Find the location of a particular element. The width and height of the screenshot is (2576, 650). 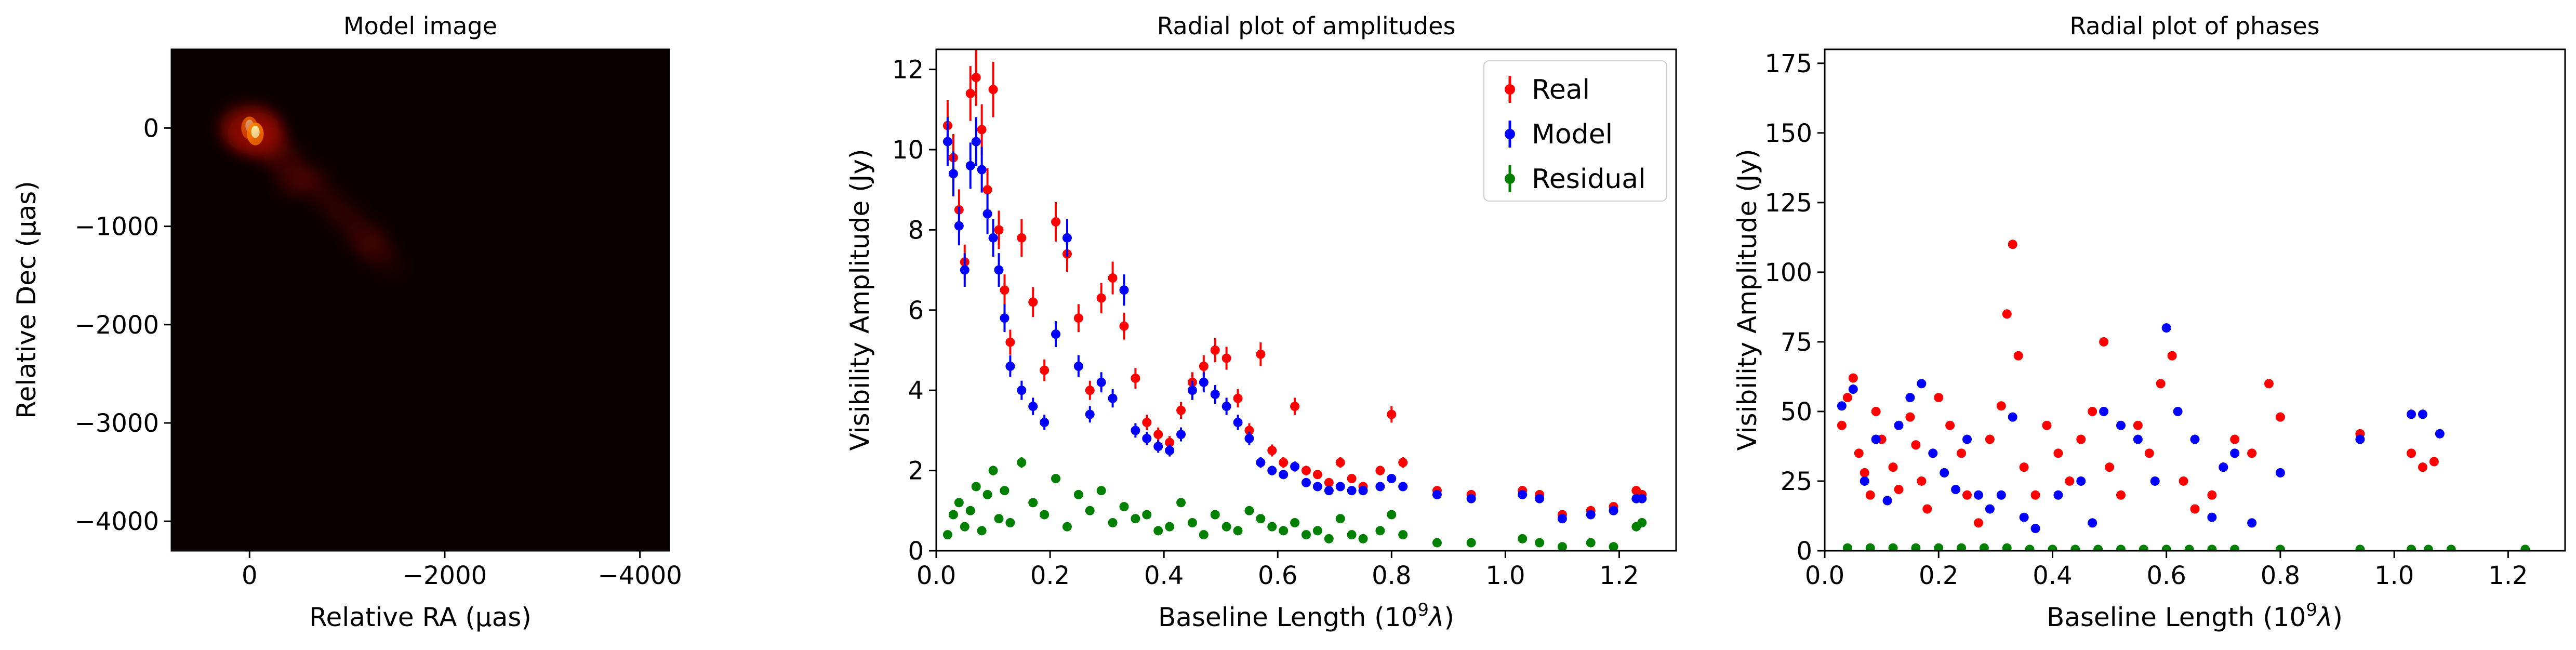

p2-y-tick-label: 8 is located at coordinates (916, 231).